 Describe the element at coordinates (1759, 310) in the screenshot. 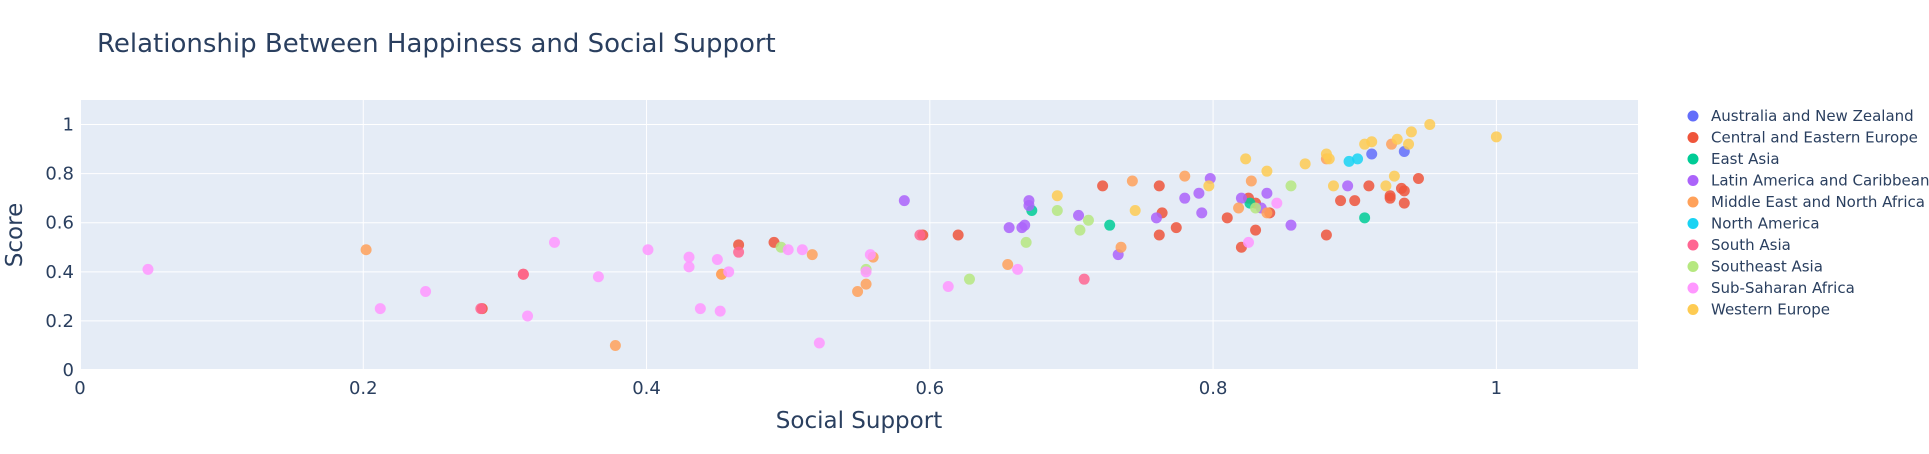

I see `legend-item: Western Europe` at that location.